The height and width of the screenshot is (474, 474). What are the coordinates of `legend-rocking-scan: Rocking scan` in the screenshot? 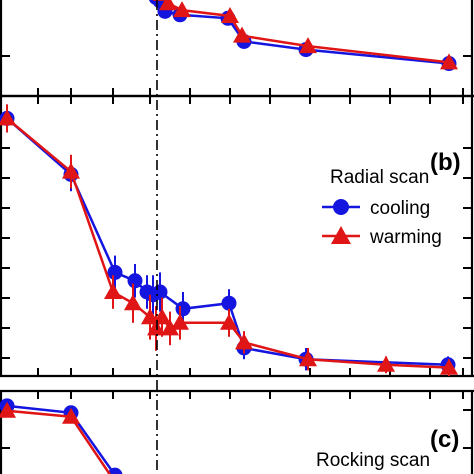 It's located at (373, 460).